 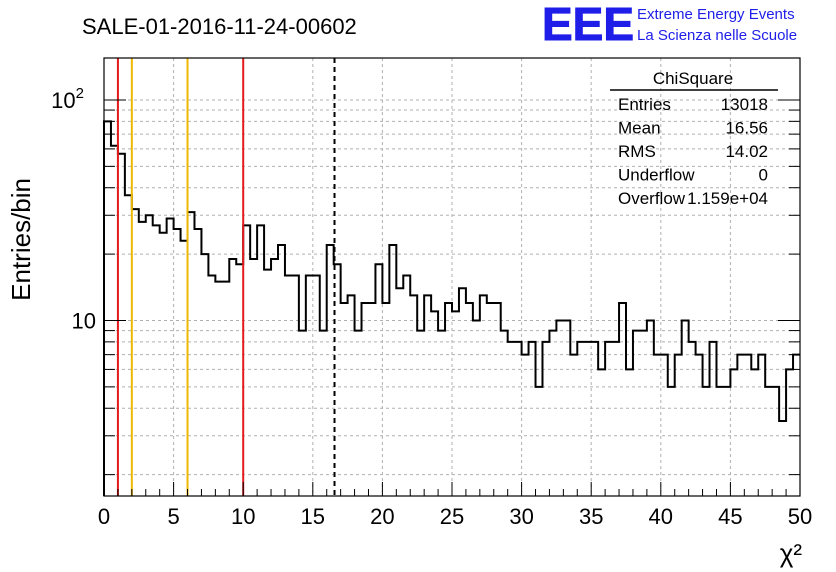 What do you see at coordinates (219, 26) in the screenshot?
I see `chart-title: SALE-01-2016-11-24-00602` at bounding box center [219, 26].